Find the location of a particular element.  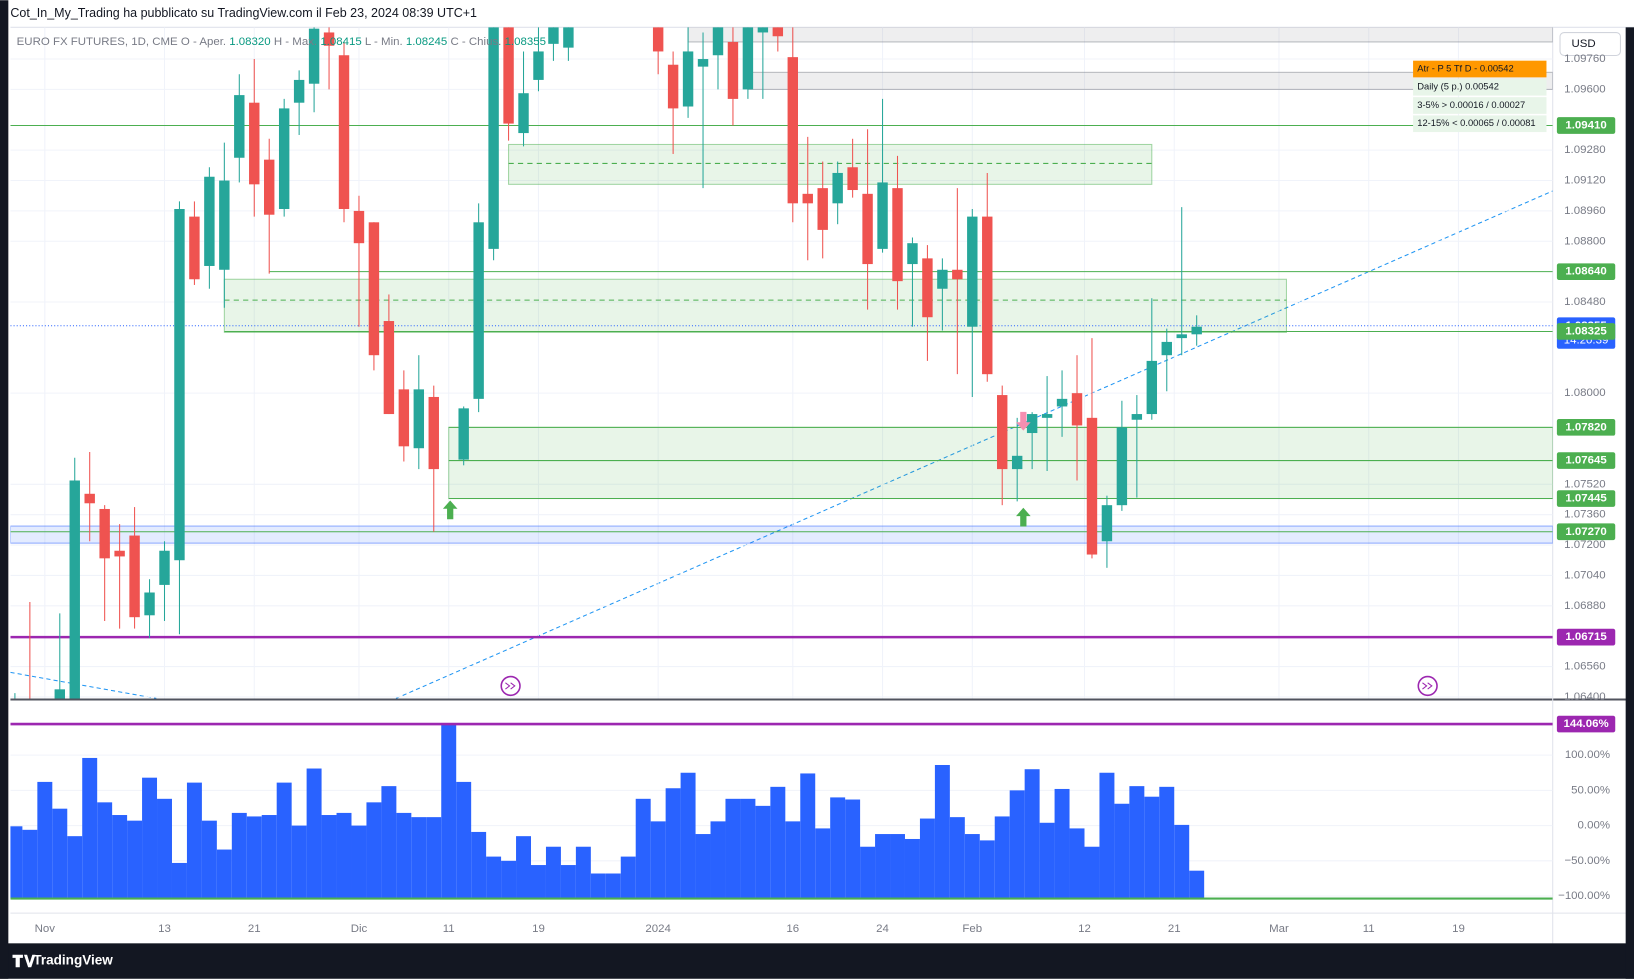

price-label: 1.09410 is located at coordinates (1585, 126).